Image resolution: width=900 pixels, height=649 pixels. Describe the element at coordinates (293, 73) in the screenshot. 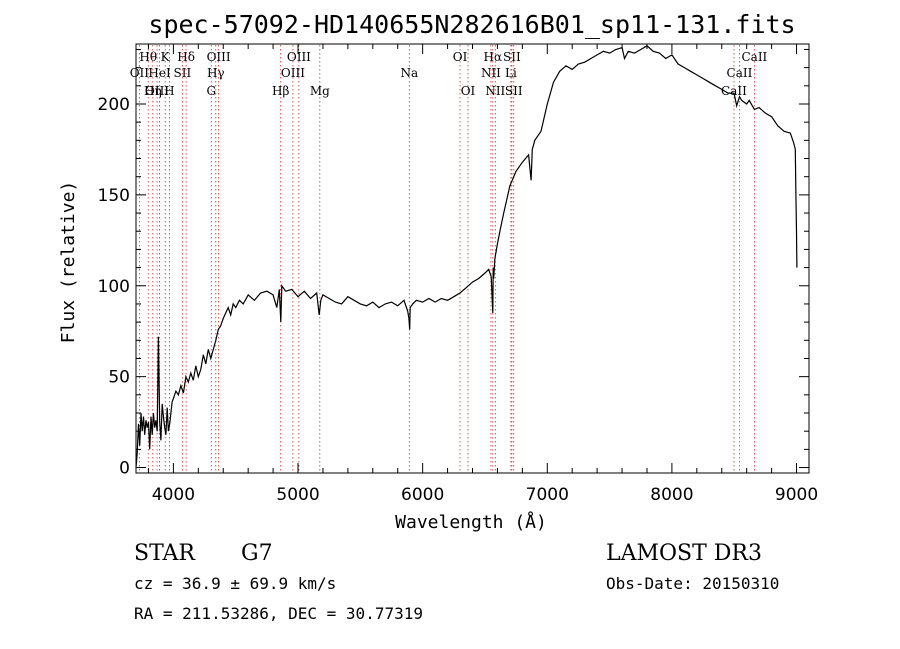

I see `line-label-13: OIII` at that location.